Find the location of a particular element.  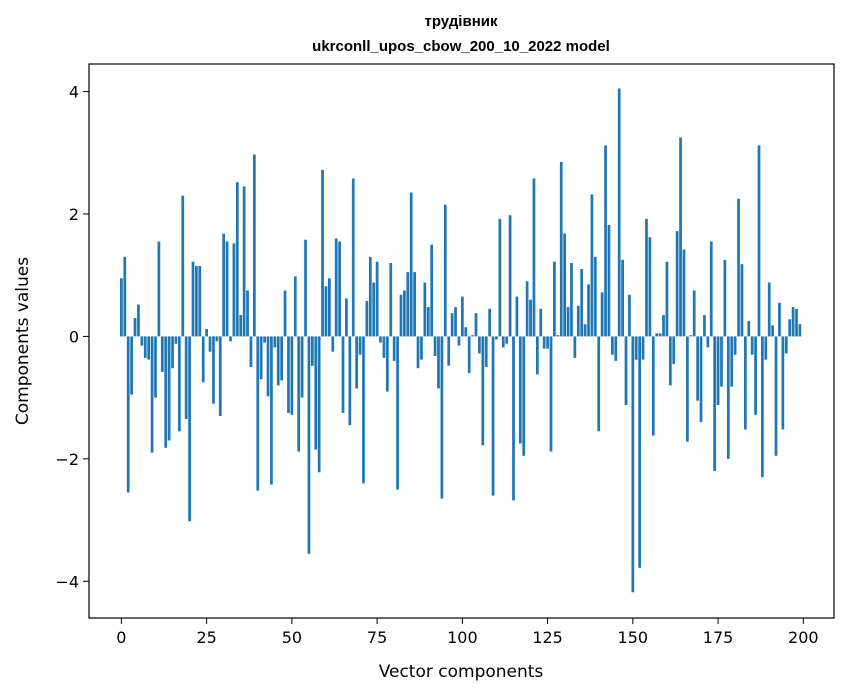

x-tick-label-2: 50 is located at coordinates (292, 637).